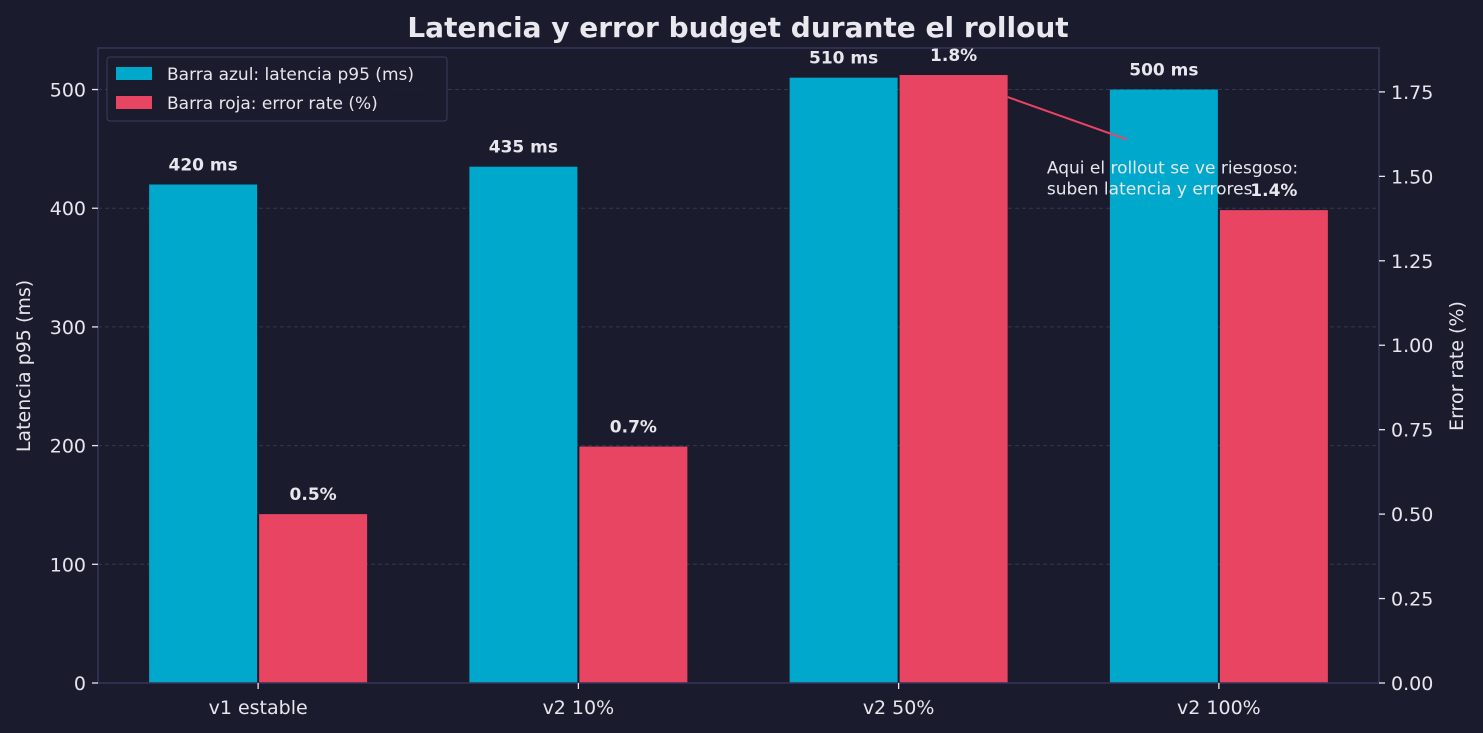 This screenshot has height=733, width=1483. Describe the element at coordinates (899, 708) in the screenshot. I see `x-tick-label: v2 50%` at that location.